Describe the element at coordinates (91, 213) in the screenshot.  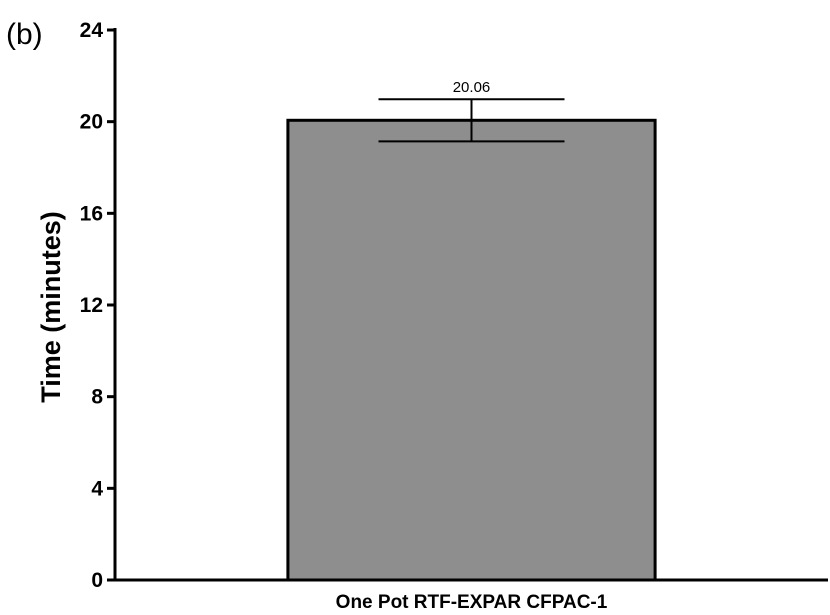
I see `y-tick-label: 16` at that location.